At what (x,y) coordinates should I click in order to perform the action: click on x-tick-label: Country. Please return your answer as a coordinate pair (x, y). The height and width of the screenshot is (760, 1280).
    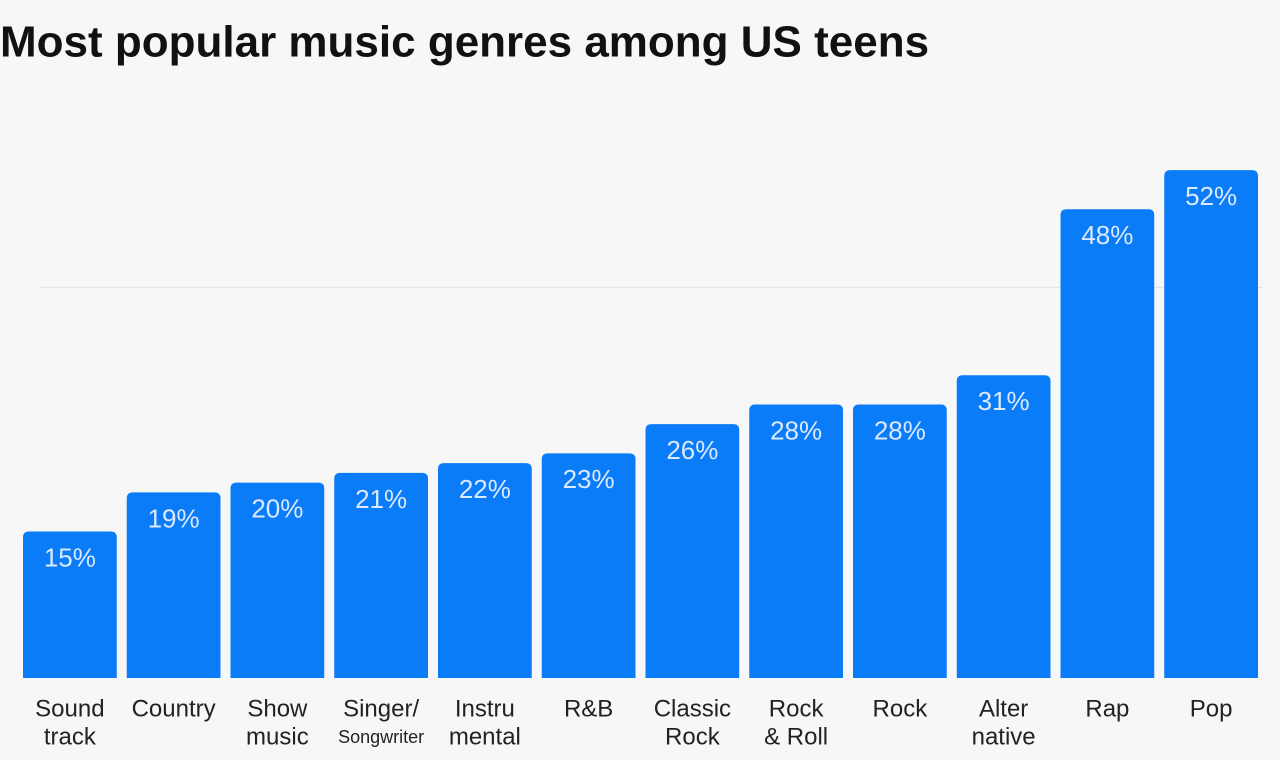
    Looking at the image, I should click on (174, 708).